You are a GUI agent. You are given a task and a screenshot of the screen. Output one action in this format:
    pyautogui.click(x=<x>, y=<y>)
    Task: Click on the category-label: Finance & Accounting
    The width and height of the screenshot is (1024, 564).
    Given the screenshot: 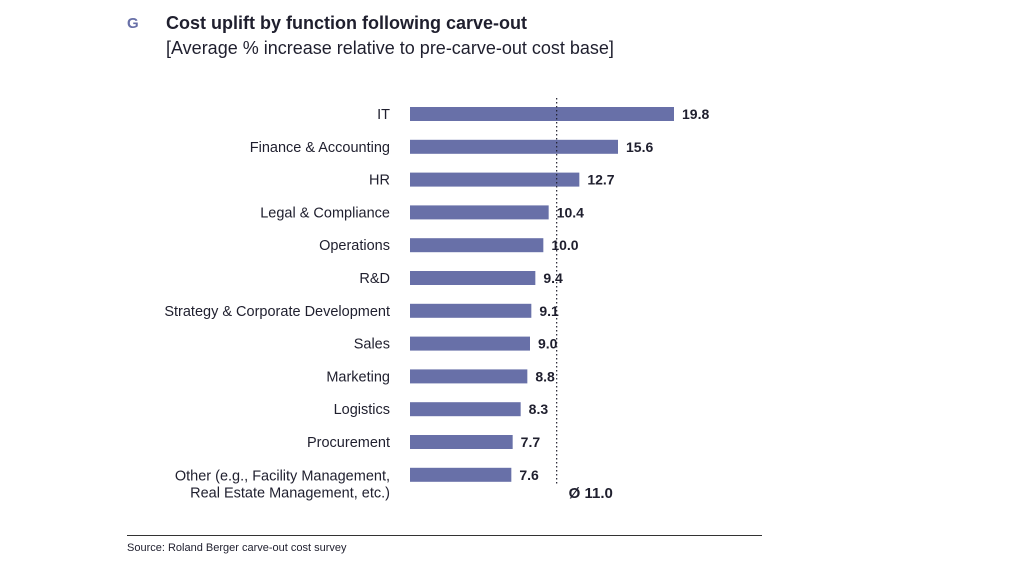 What is the action you would take?
    pyautogui.click(x=320, y=148)
    